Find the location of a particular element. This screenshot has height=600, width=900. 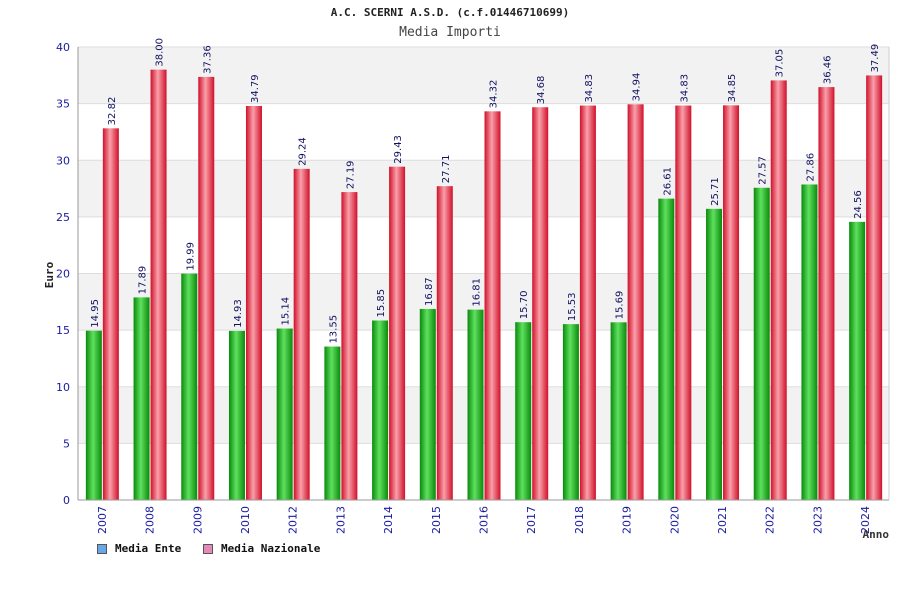

y-tick-label: 10 is located at coordinates (63, 387).